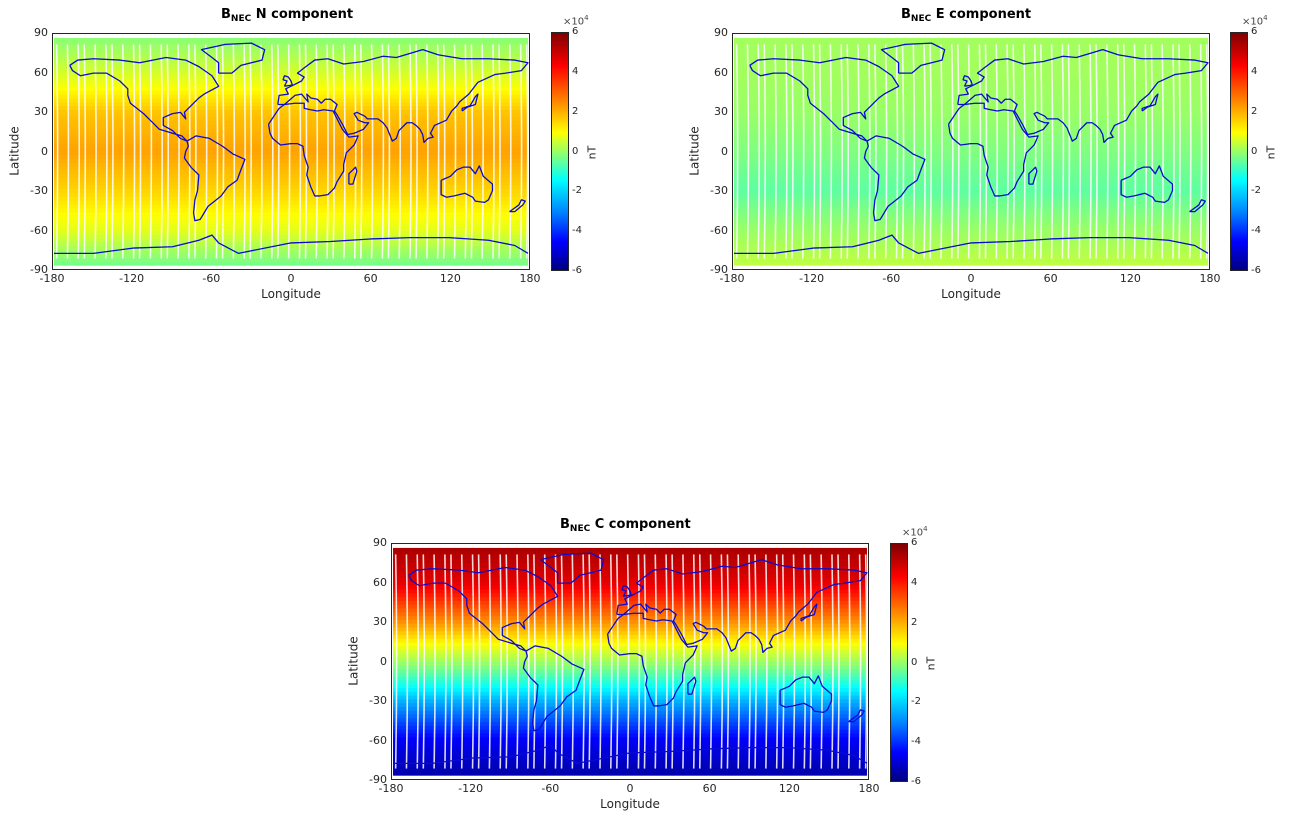 Image resolution: width=1292 pixels, height=823 pixels. What do you see at coordinates (724, 151) in the screenshot?
I see `y-tick-label: 0` at bounding box center [724, 151].